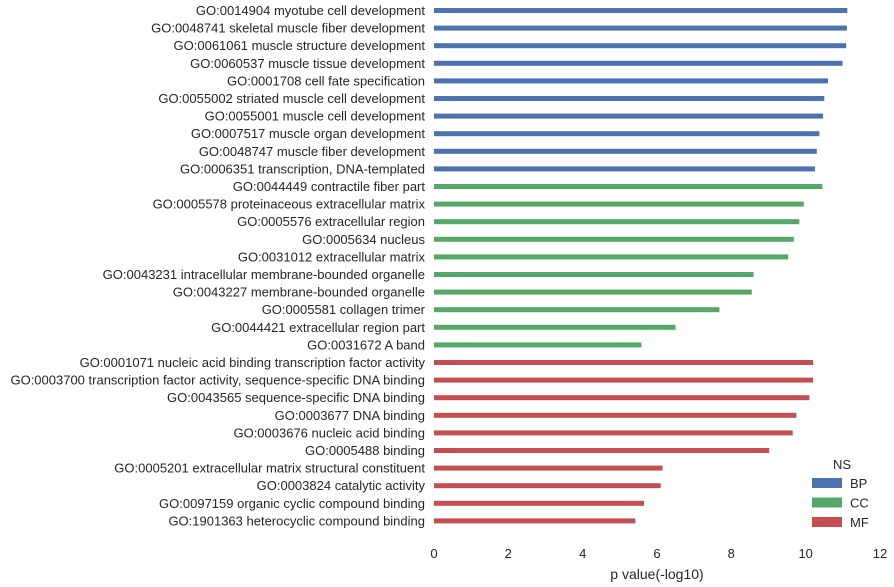 This screenshot has height=587, width=894. Describe the element at coordinates (300, 45) in the screenshot. I see `category-label: GO:0061061 muscle structure development` at that location.